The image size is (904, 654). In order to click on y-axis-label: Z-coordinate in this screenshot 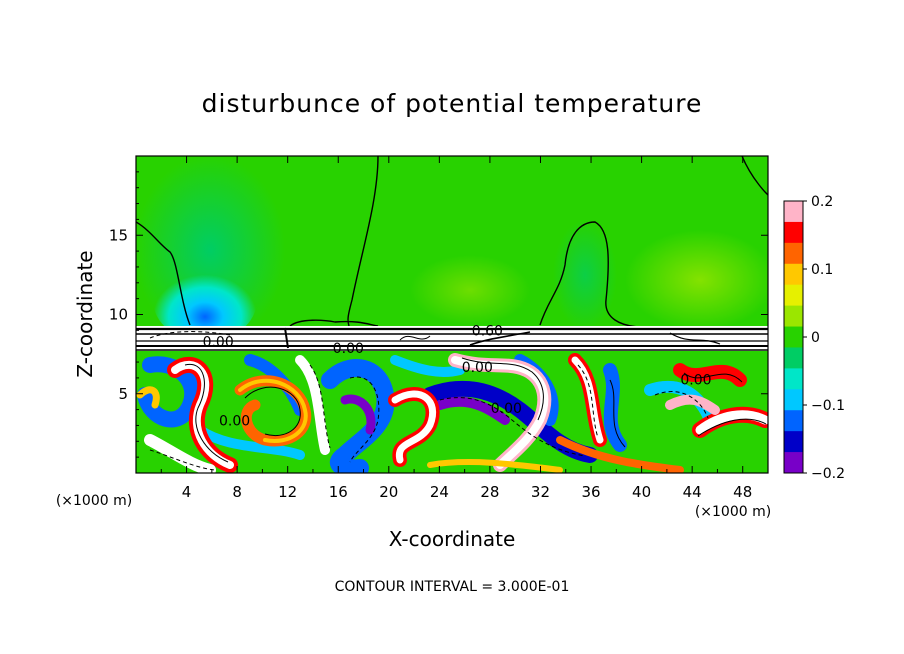, I will do `click(85, 313)`.